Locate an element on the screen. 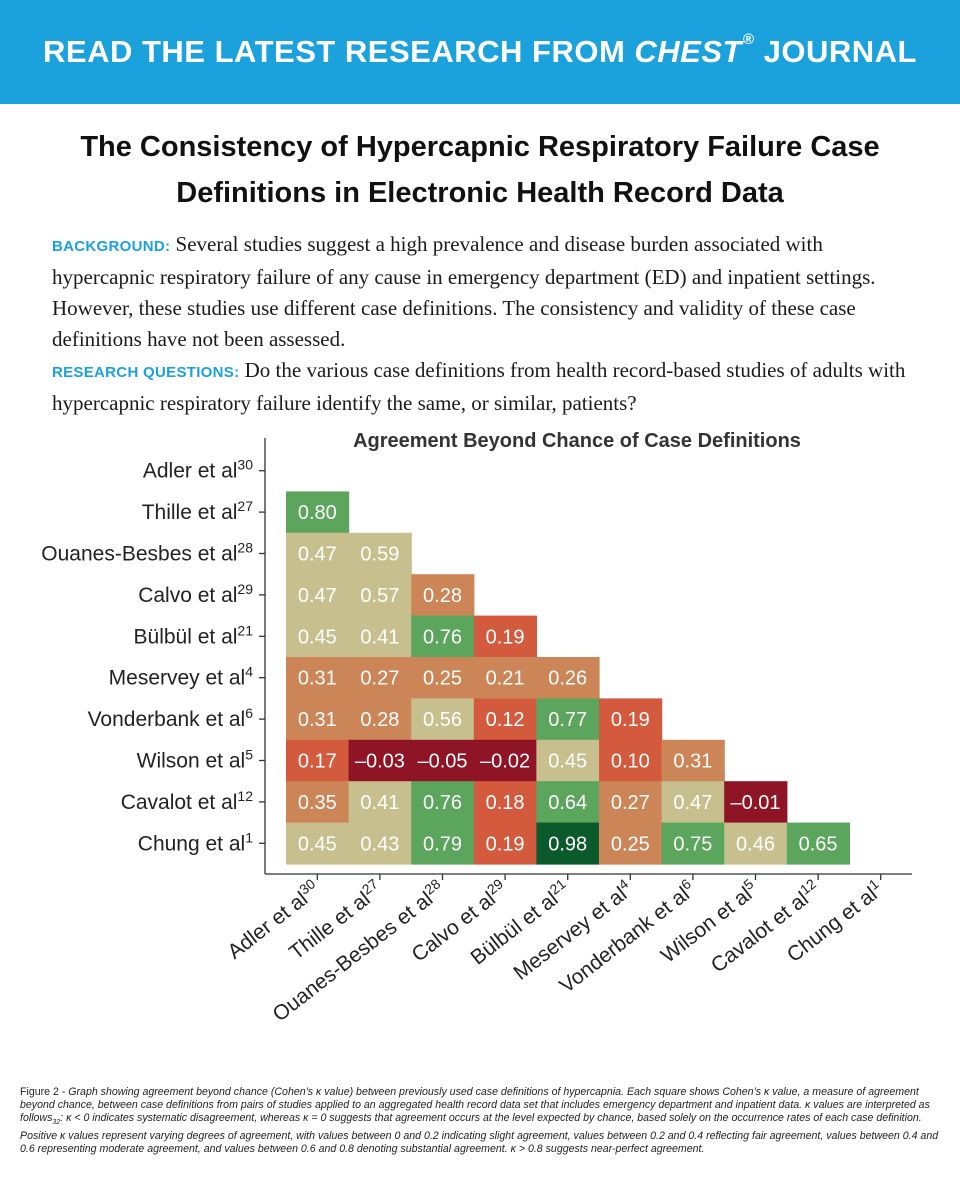 The width and height of the screenshot is (960, 1200). y-tick-label: Adler et al30 is located at coordinates (198, 470).